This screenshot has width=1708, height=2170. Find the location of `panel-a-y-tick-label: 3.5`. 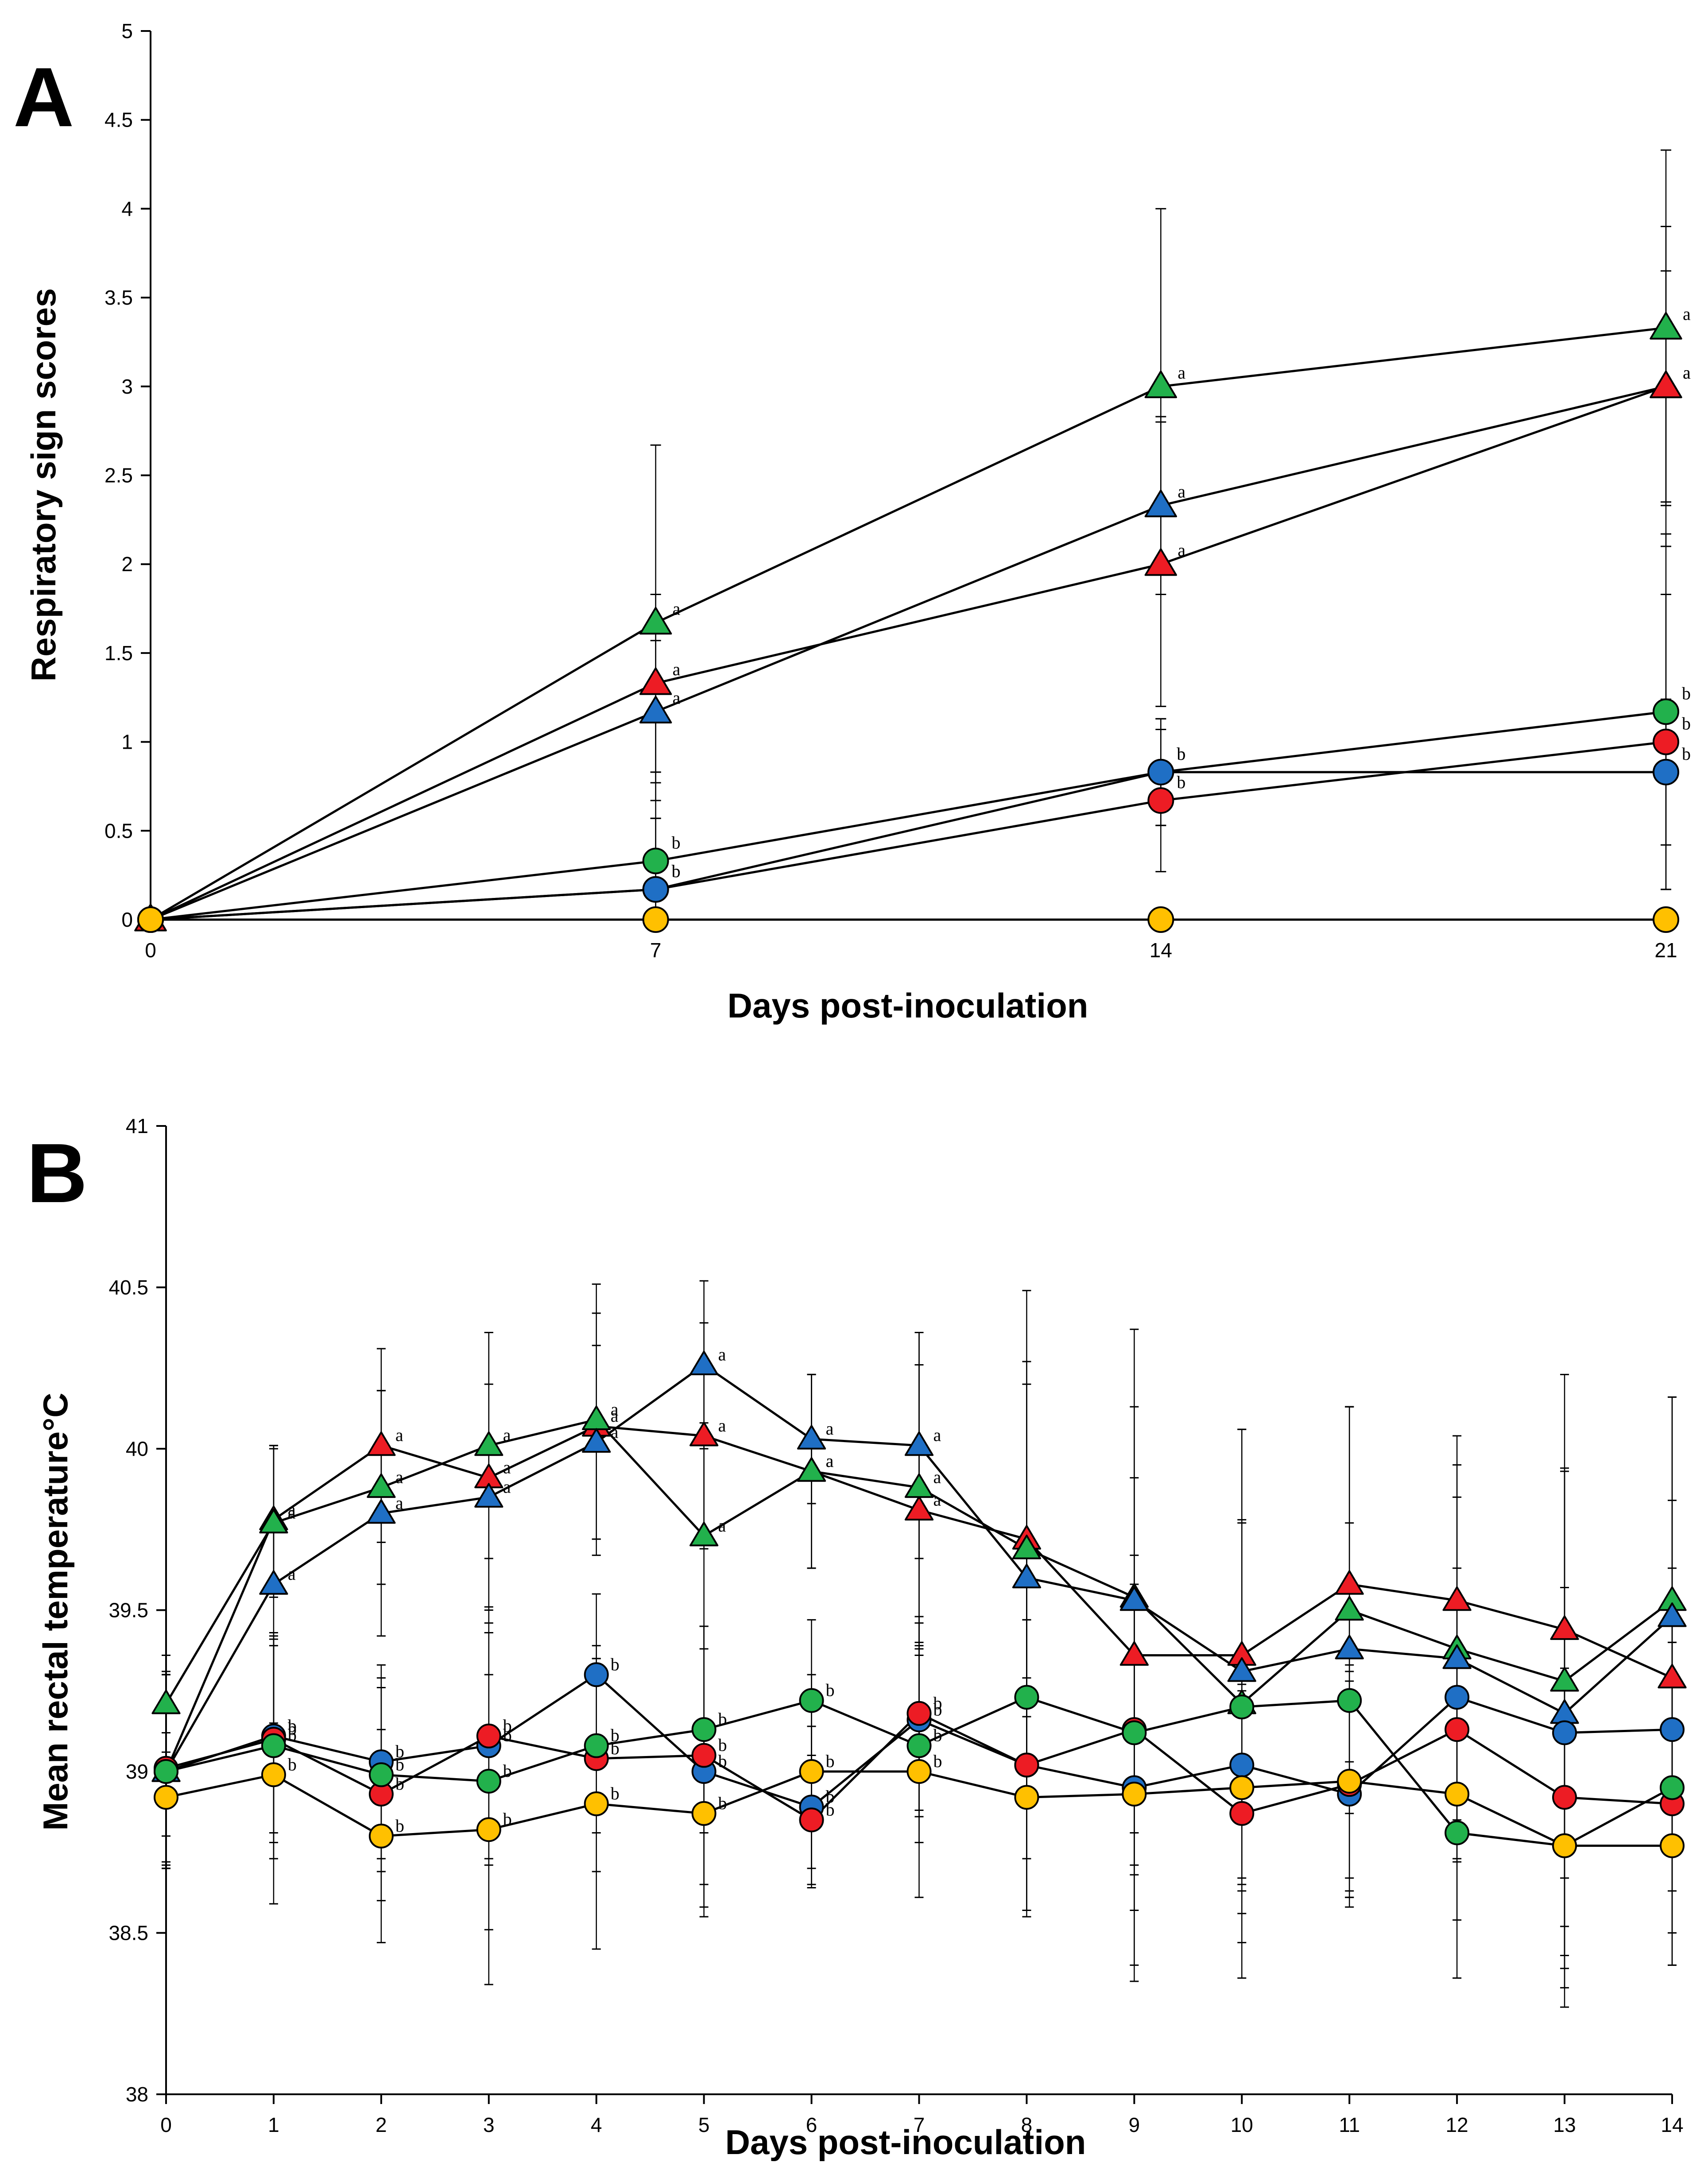

panel-a-y-tick-label: 3.5 is located at coordinates (119, 297).